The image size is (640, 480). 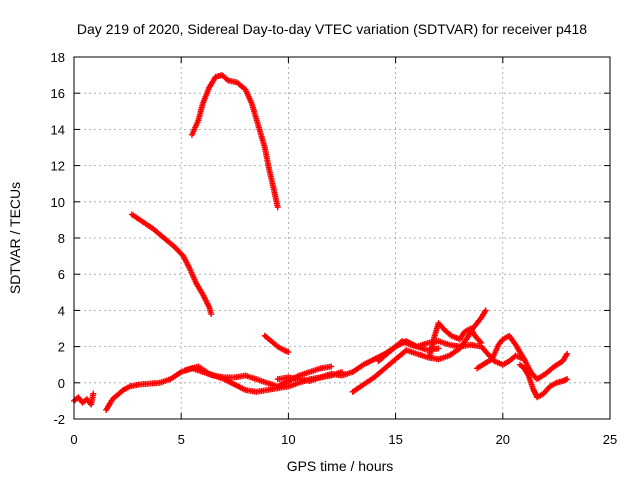 What do you see at coordinates (15, 238) in the screenshot?
I see `y-axis-label: SDTVAR / TECUs` at bounding box center [15, 238].